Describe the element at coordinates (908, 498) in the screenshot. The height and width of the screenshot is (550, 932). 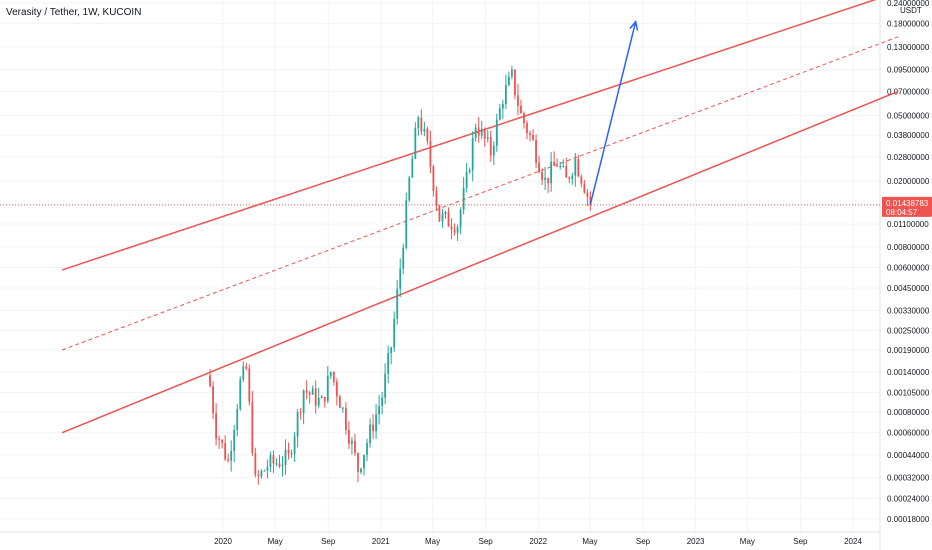
I see `price-tick-label: 0.00024000` at that location.